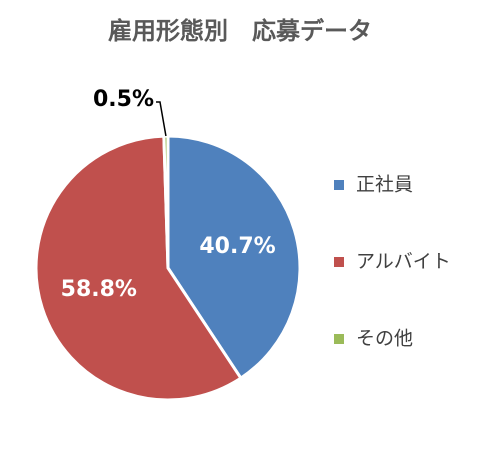 This screenshot has width=481, height=453. Describe the element at coordinates (384, 185) in the screenshot. I see `legend-label: 正社員` at that location.